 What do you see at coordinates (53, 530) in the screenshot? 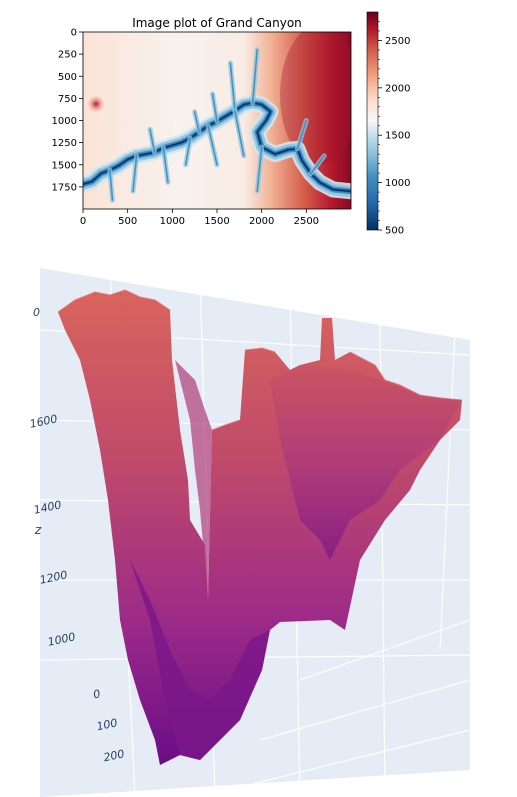
I see `surface-z-ticks: 1600 1400 1200 1000` at bounding box center [53, 530].